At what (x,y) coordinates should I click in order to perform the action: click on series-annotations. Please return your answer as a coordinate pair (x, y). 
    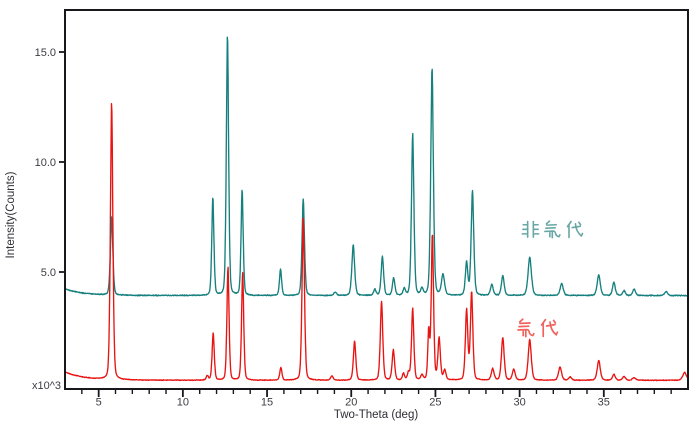
    Looking at the image, I should click on (550, 279).